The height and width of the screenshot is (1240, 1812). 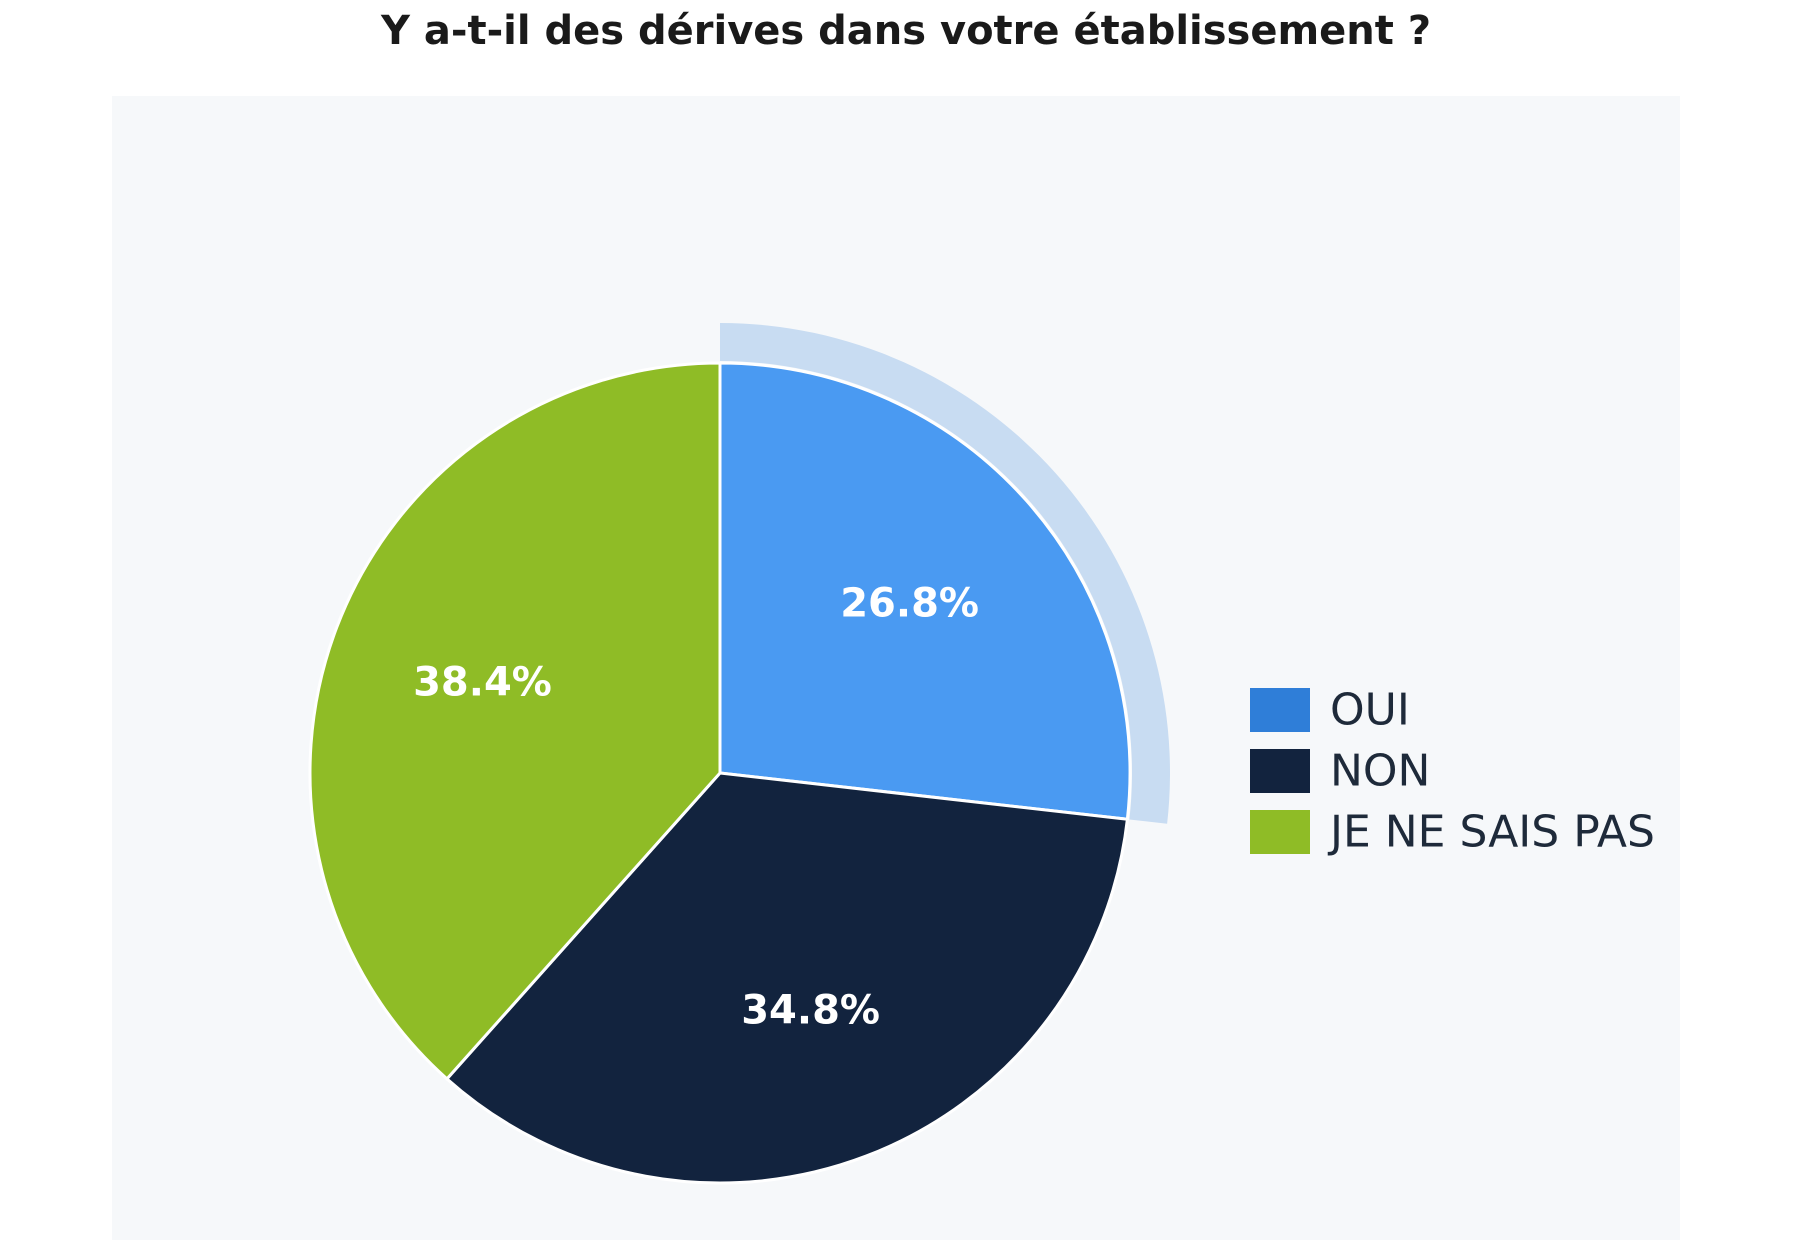 I want to click on pie-label-je-ne-sais-pas: 38.4%, so click(x=482, y=682).